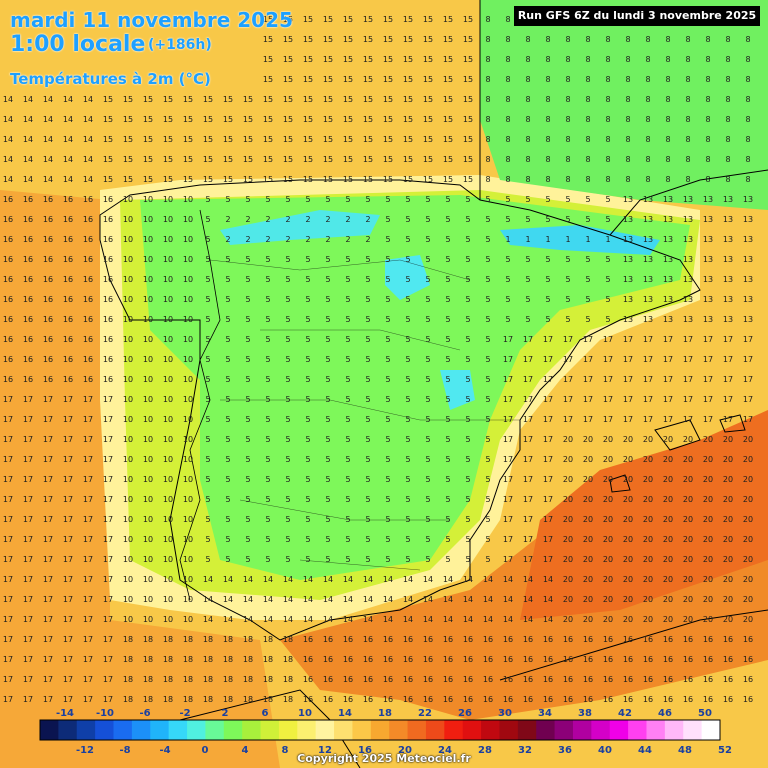  Describe the element at coordinates (425, 713) in the screenshot. I see `legend-upper-label: 22` at that location.